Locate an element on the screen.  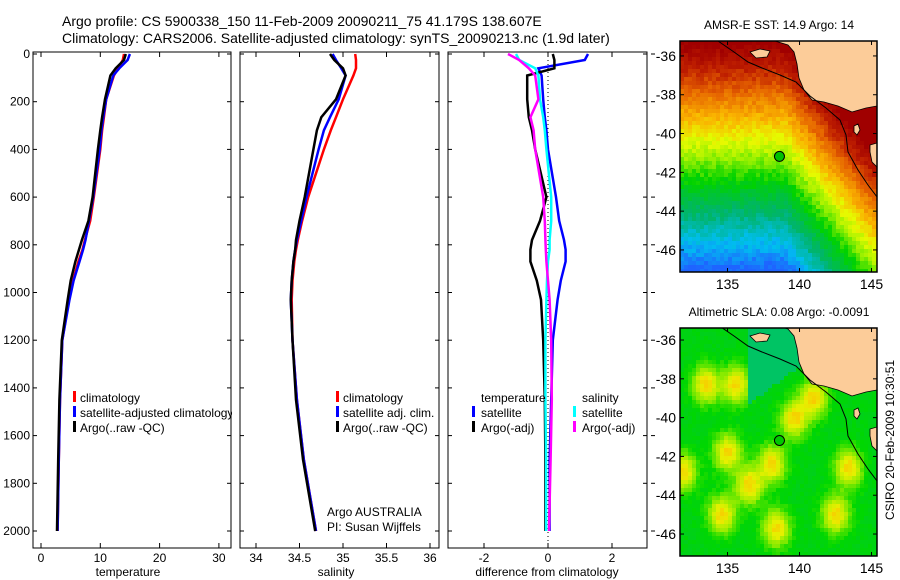
legend-clip is located at coordinates (235, 415).